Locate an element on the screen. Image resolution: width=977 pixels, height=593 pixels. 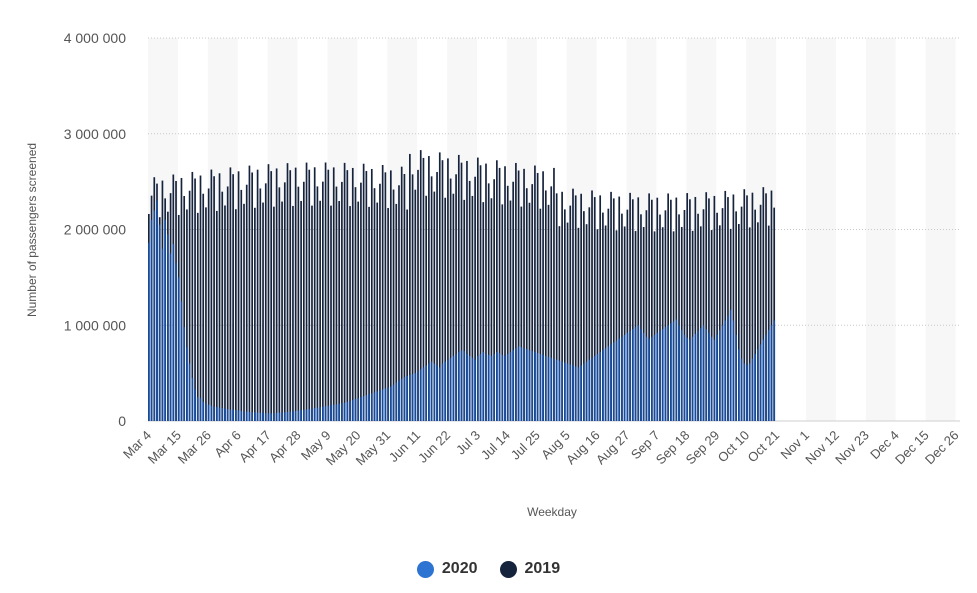
legend-item-2020: 2020 is located at coordinates (447, 569).